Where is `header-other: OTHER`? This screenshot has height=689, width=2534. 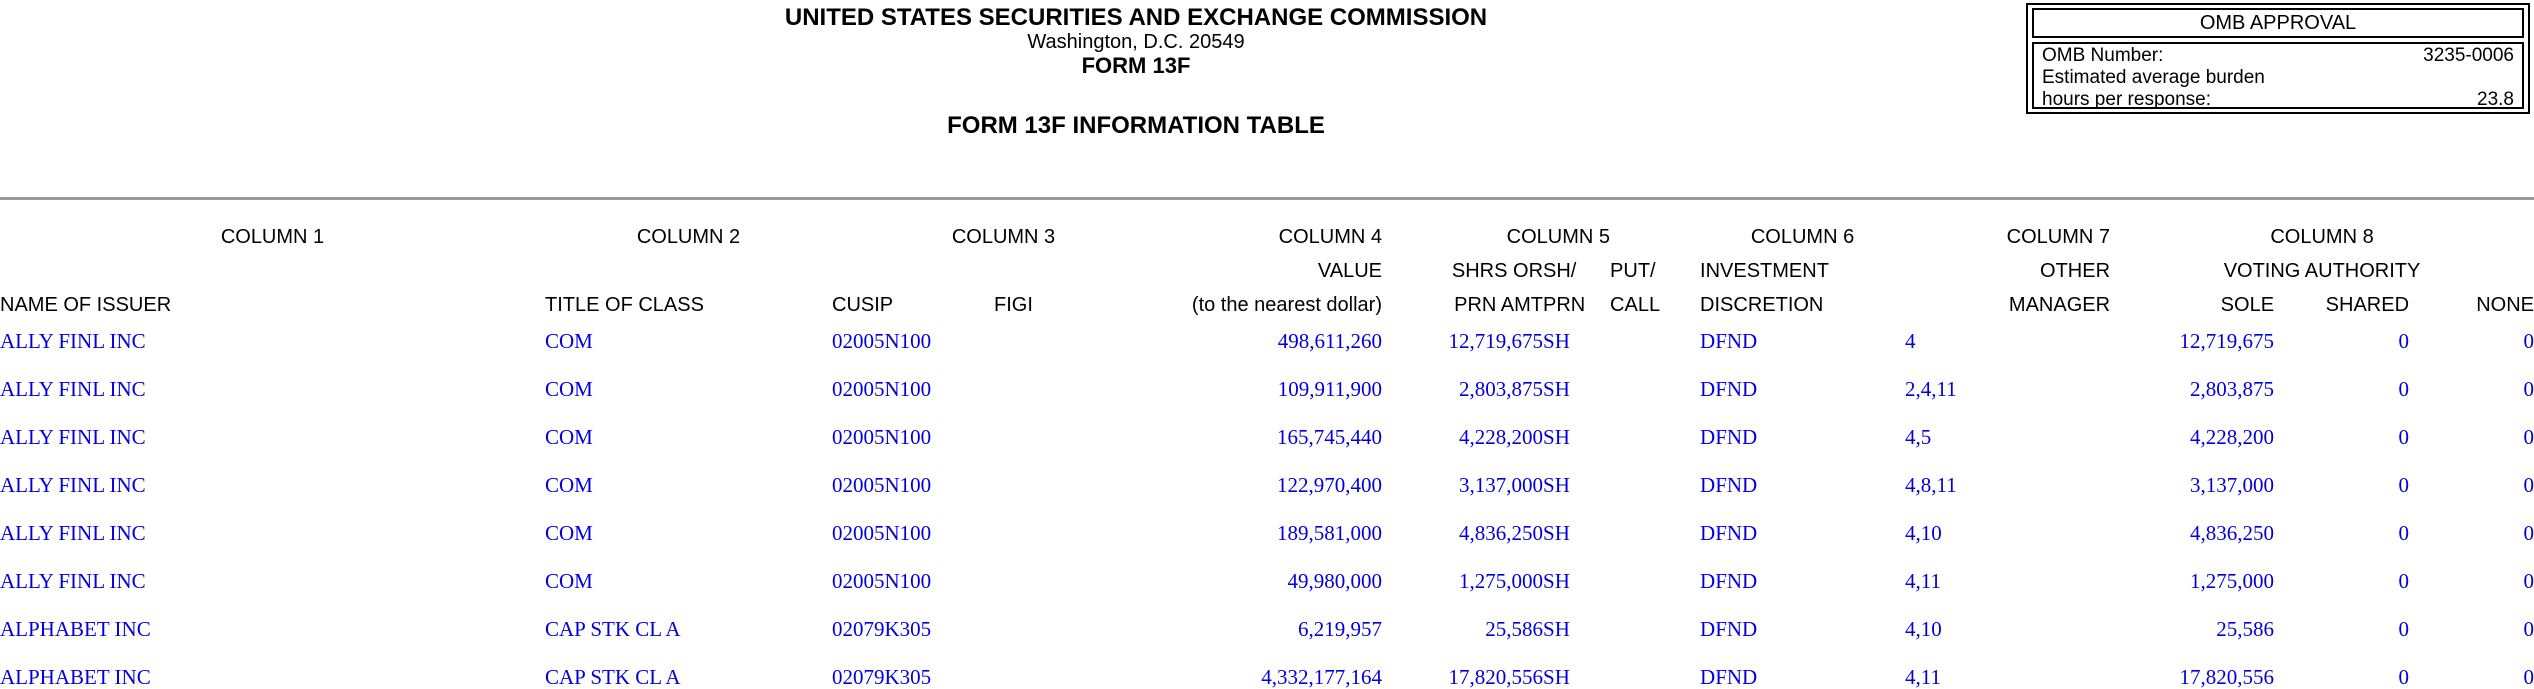 header-other: OTHER is located at coordinates (2075, 271).